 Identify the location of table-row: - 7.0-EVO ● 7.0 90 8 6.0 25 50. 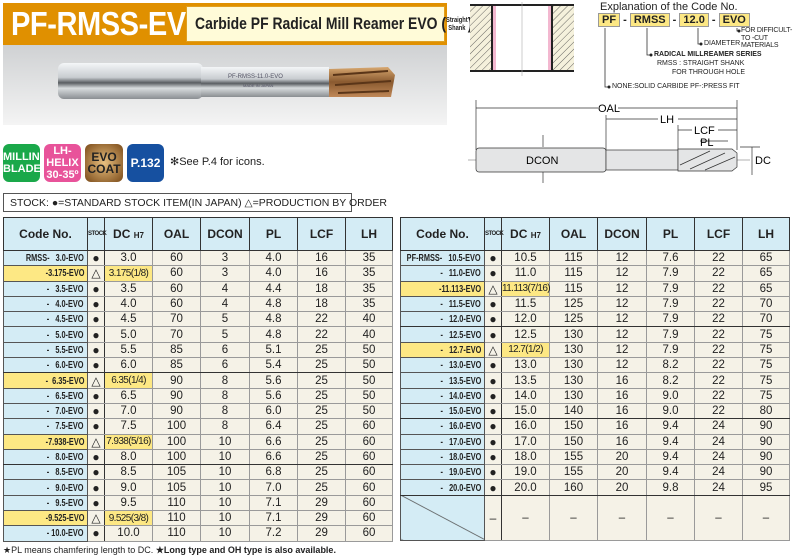
(198, 411).